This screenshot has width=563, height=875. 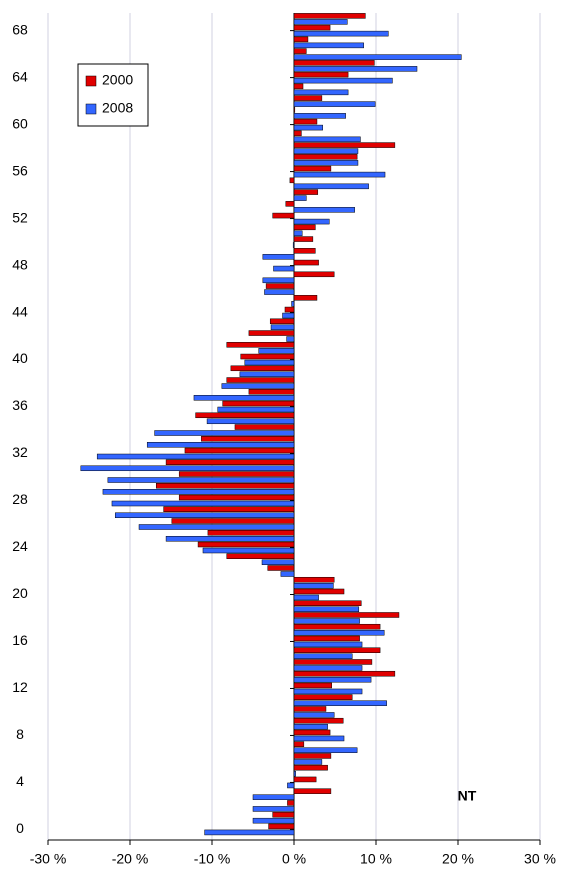 What do you see at coordinates (20, 828) in the screenshot?
I see `y-tick-label: 0` at bounding box center [20, 828].